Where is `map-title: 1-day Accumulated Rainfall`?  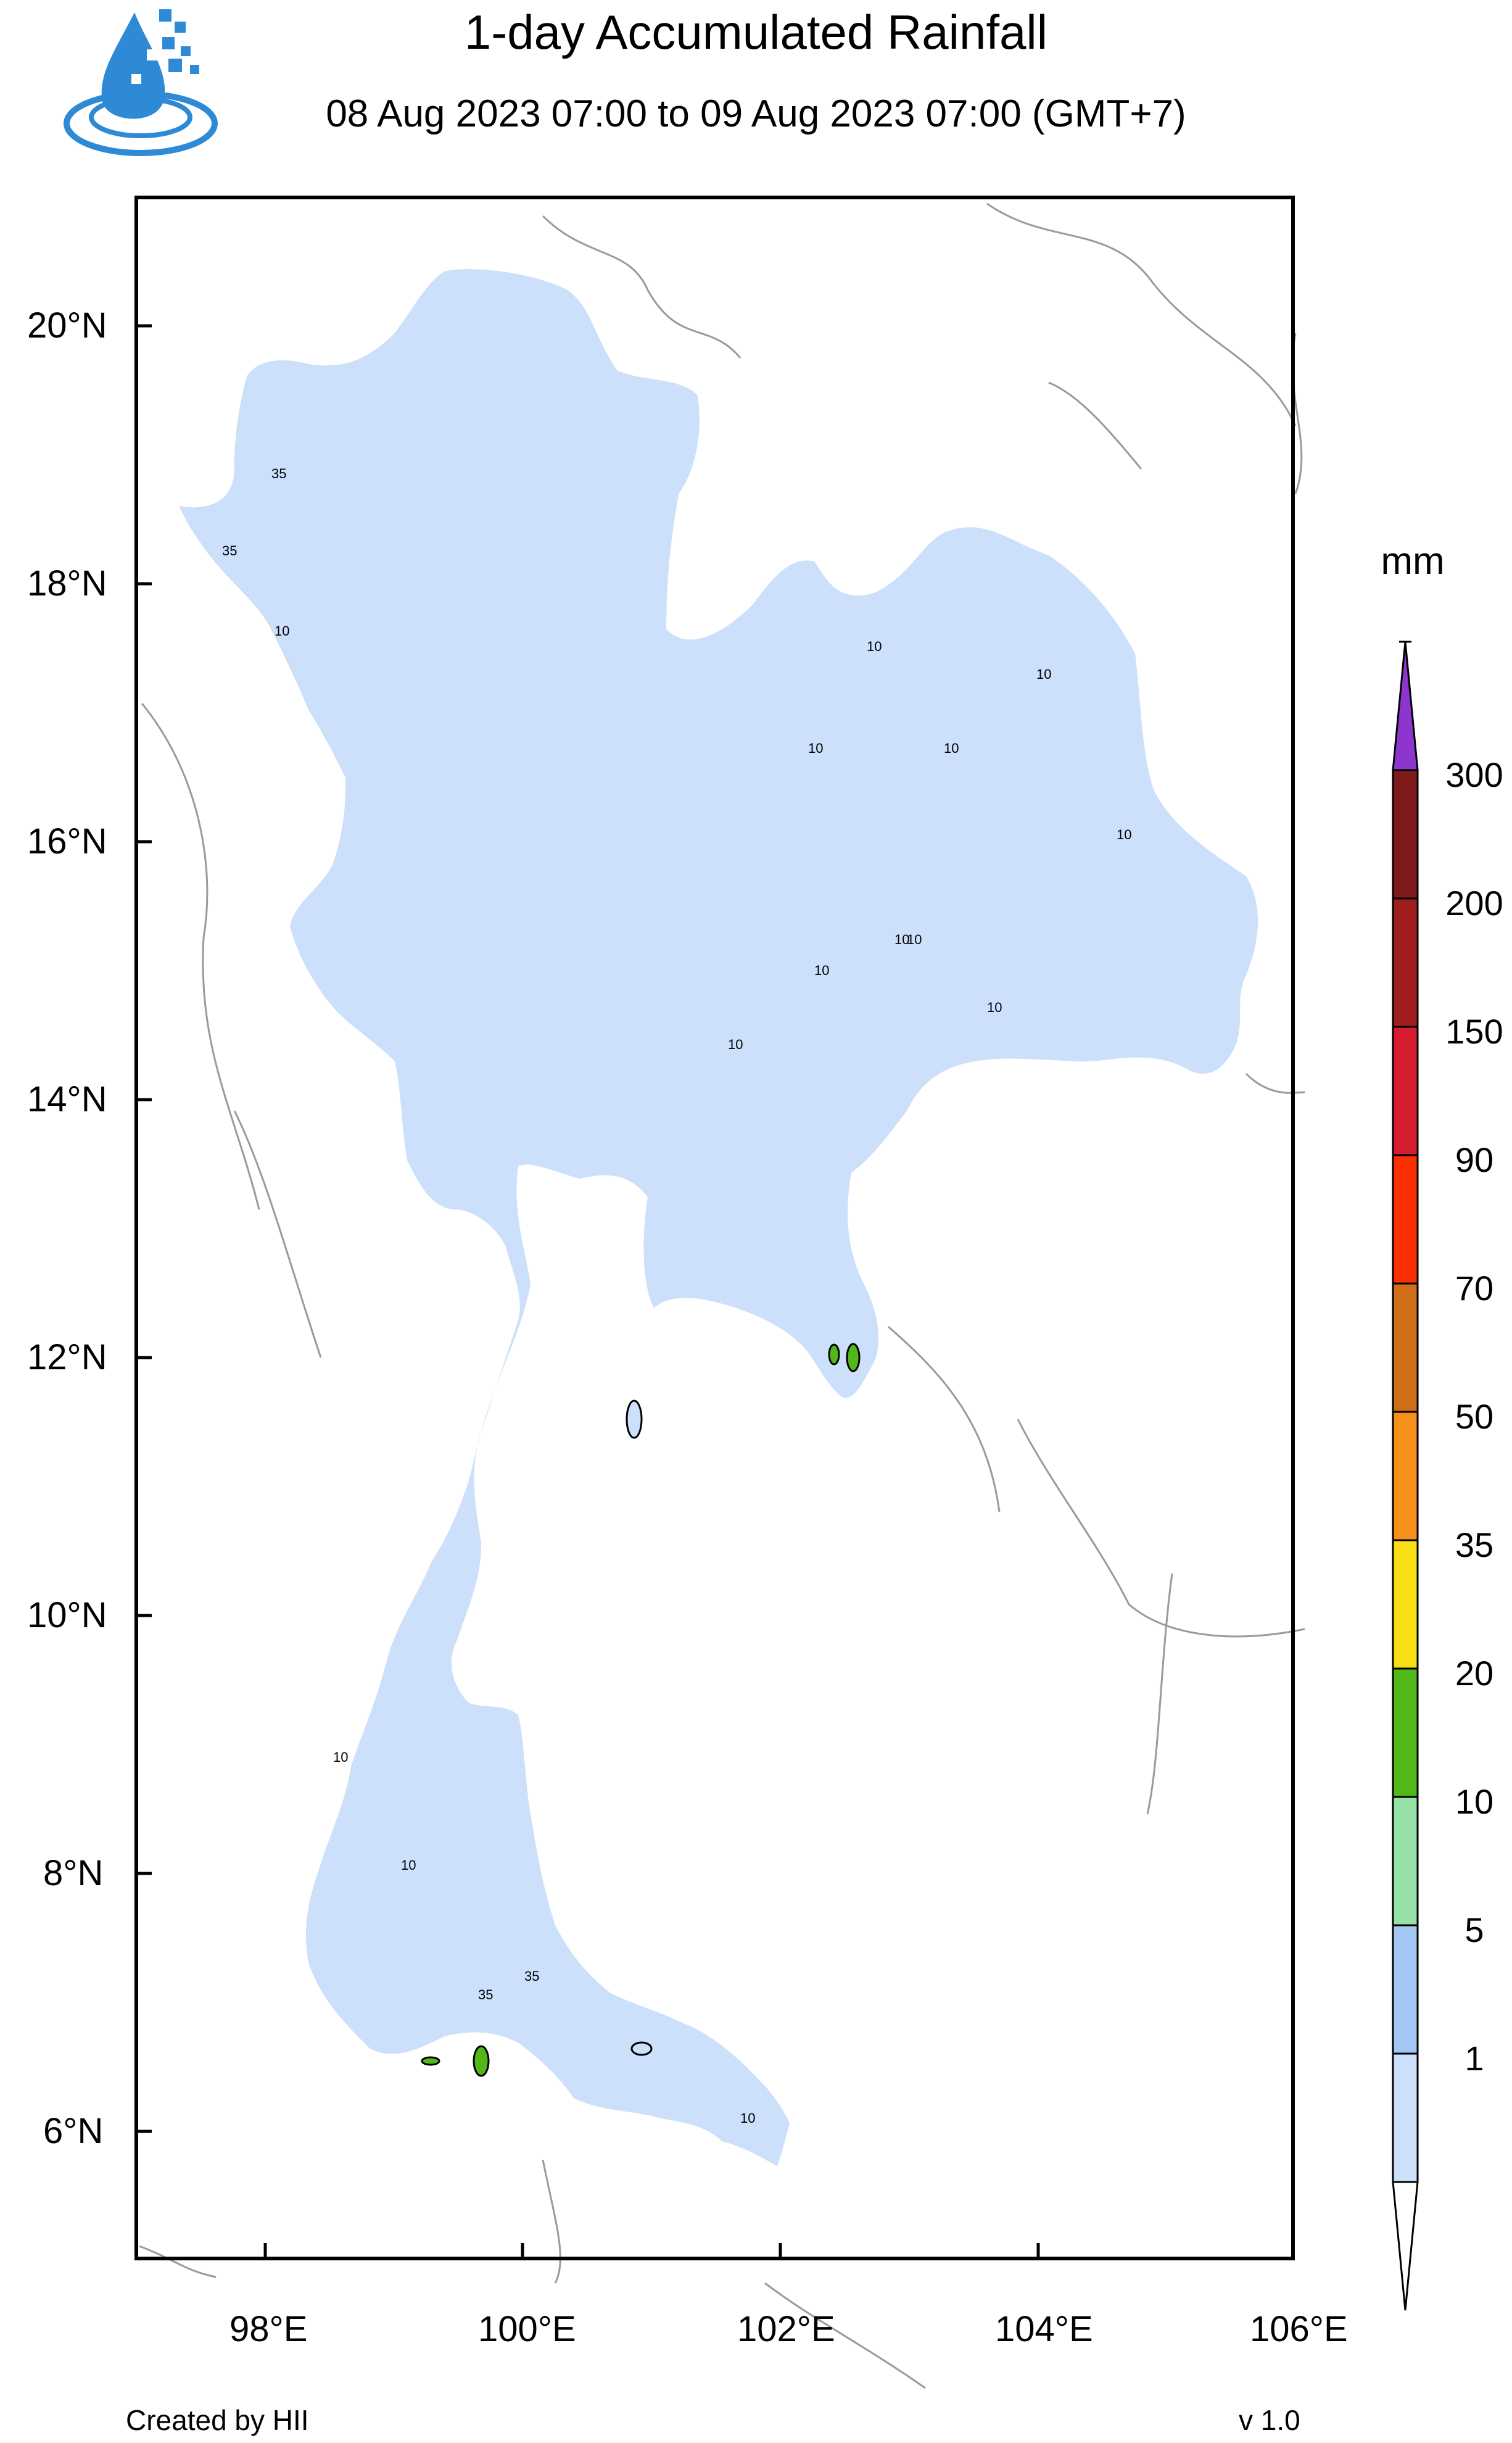
map-title: 1-day Accumulated Rainfall is located at coordinates (756, 32).